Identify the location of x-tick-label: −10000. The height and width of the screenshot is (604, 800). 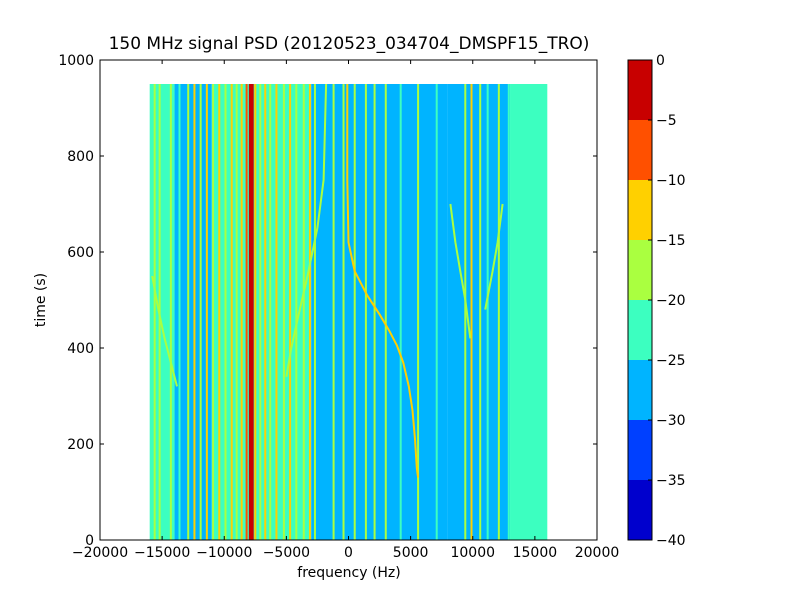
(224, 553).